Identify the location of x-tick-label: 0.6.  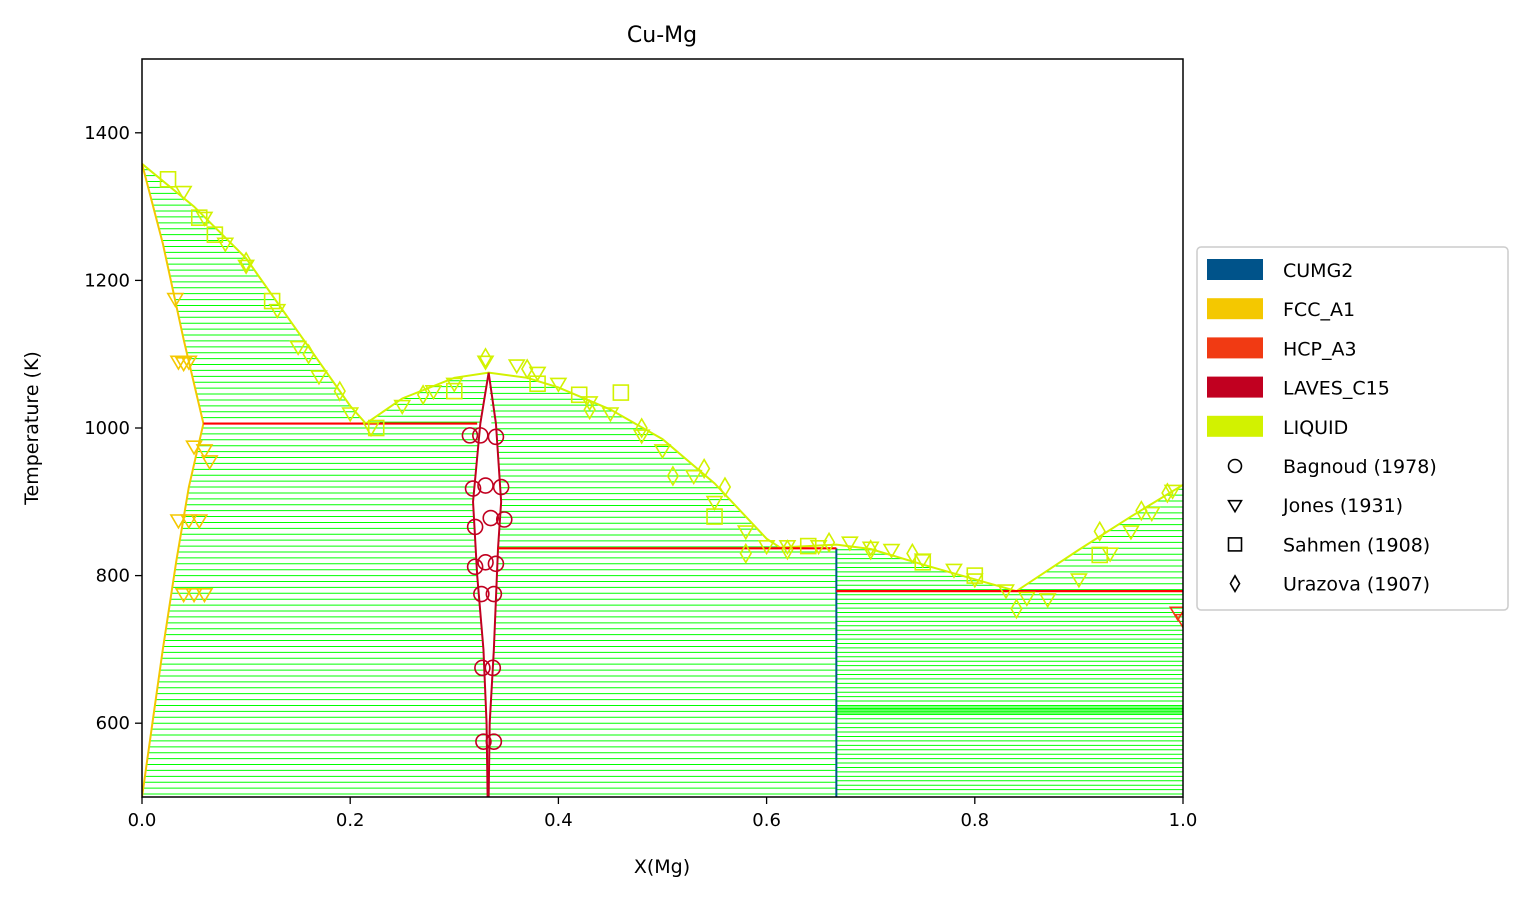
(766, 820).